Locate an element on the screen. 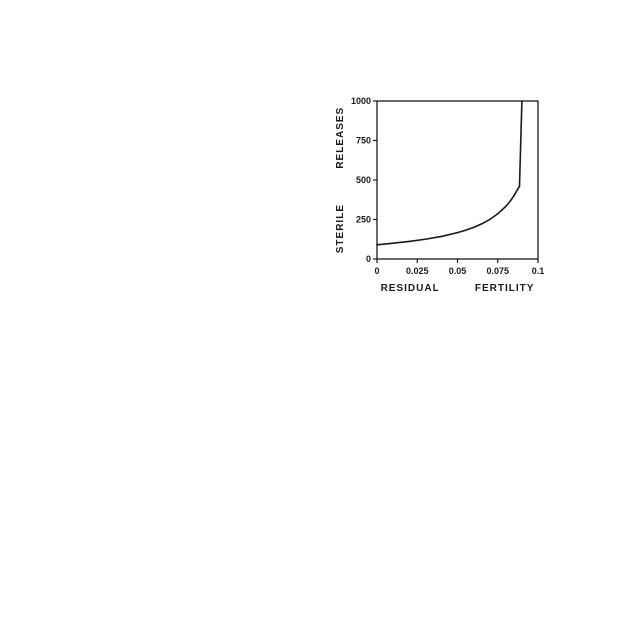 The image size is (640, 640). y-tick-label: 0 is located at coordinates (368, 259).